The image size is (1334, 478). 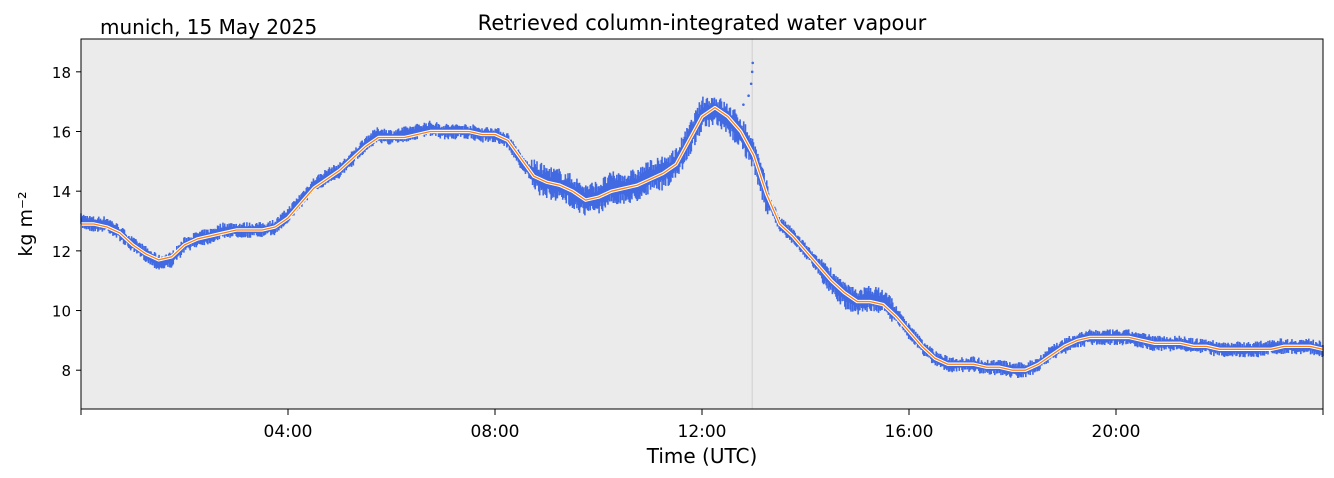 What do you see at coordinates (61, 192) in the screenshot?
I see `y-tick-label: 14` at bounding box center [61, 192].